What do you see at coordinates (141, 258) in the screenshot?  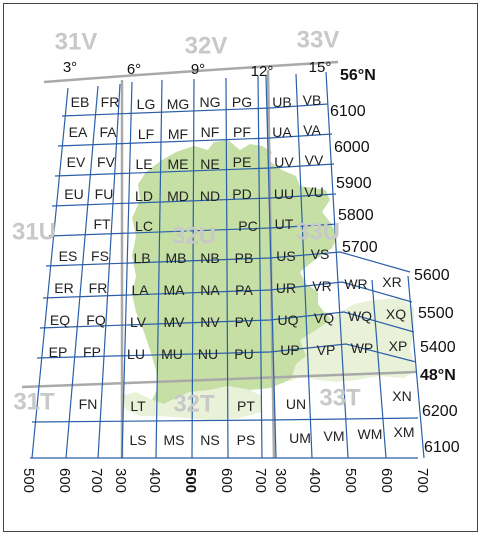 I see `square-id: LB` at bounding box center [141, 258].